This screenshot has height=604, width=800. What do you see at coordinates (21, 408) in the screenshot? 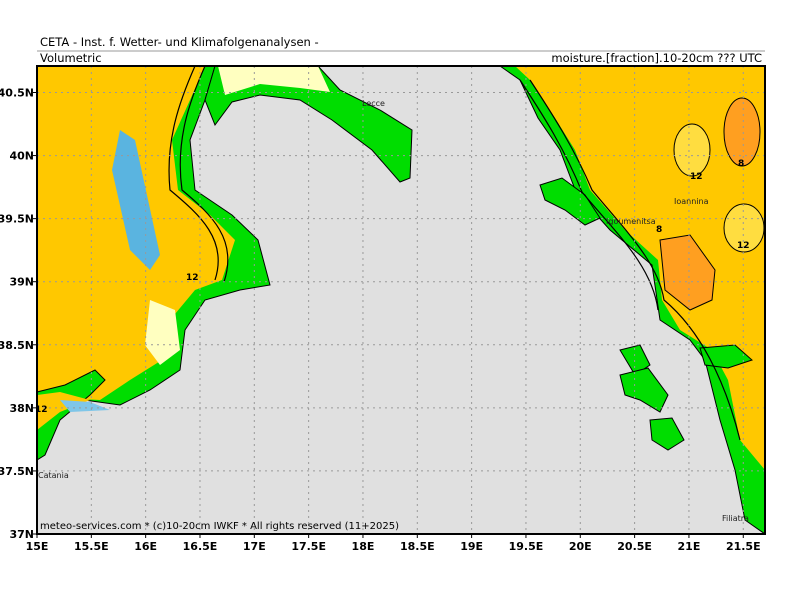
I see `y-tick-label: 38N` at bounding box center [21, 408].